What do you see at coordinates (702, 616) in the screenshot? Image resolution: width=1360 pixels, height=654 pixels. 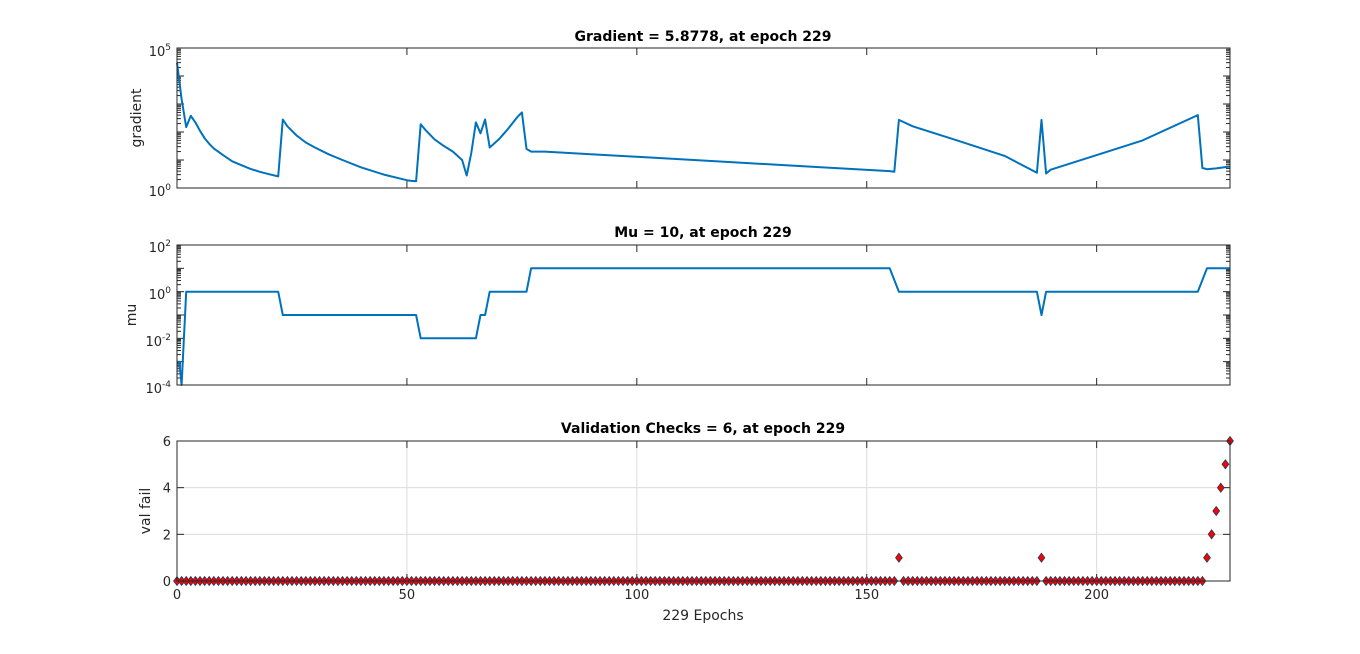 I see `x-axis-label: 229 Epochs` at bounding box center [702, 616].